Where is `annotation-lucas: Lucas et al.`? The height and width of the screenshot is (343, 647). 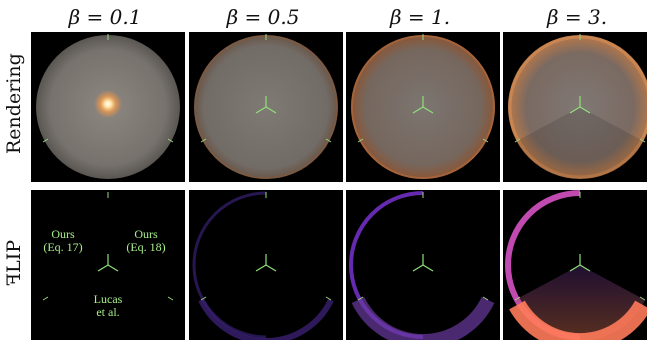 annotation-lucas: Lucas et al. is located at coordinates (108, 306).